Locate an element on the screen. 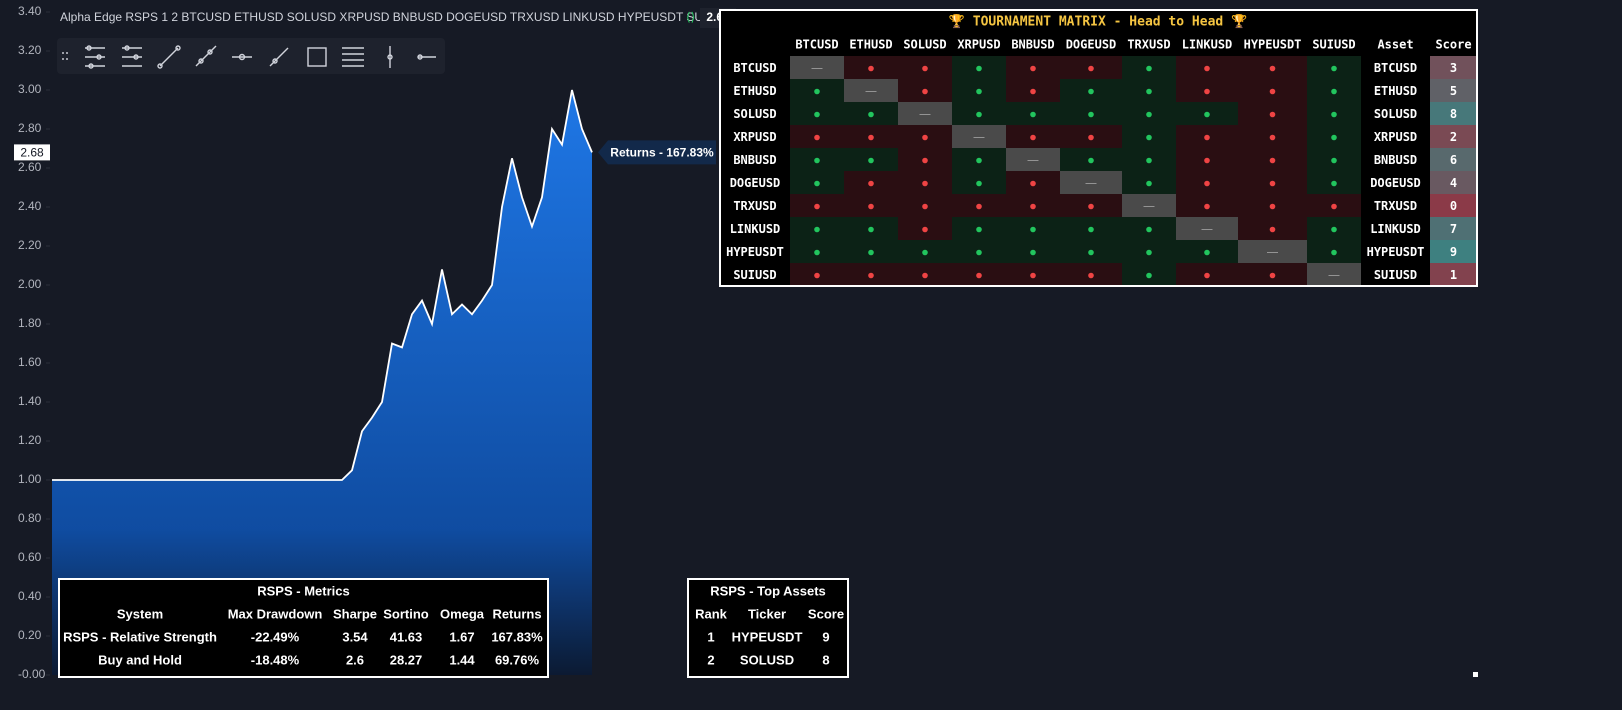  matrix-col-header: XRPUSD is located at coordinates (978, 45).